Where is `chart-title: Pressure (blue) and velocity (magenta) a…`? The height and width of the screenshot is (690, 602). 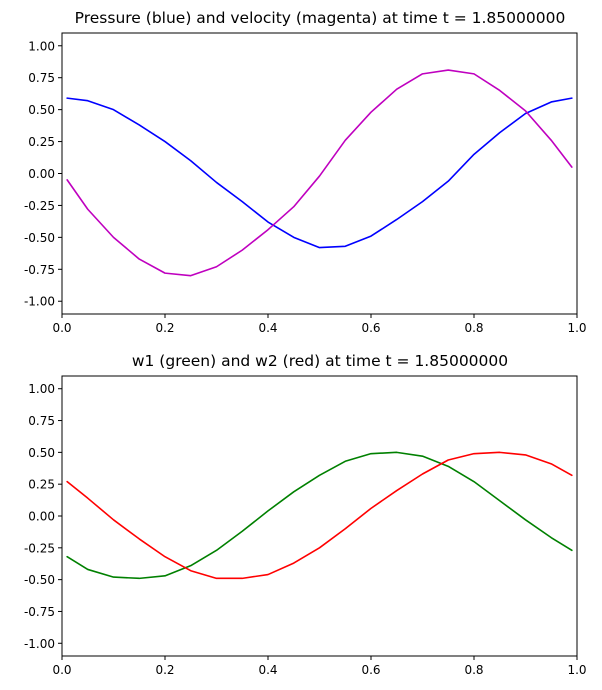
chart-title: Pressure (blue) and velocity (magenta) a… is located at coordinates (320, 18).